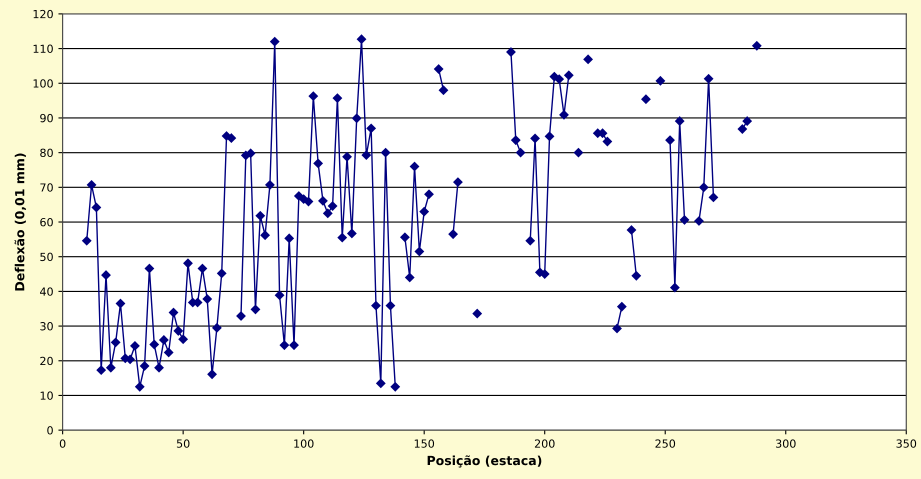 The width and height of the screenshot is (921, 479). I want to click on y-tick-label: 80, so click(46, 153).